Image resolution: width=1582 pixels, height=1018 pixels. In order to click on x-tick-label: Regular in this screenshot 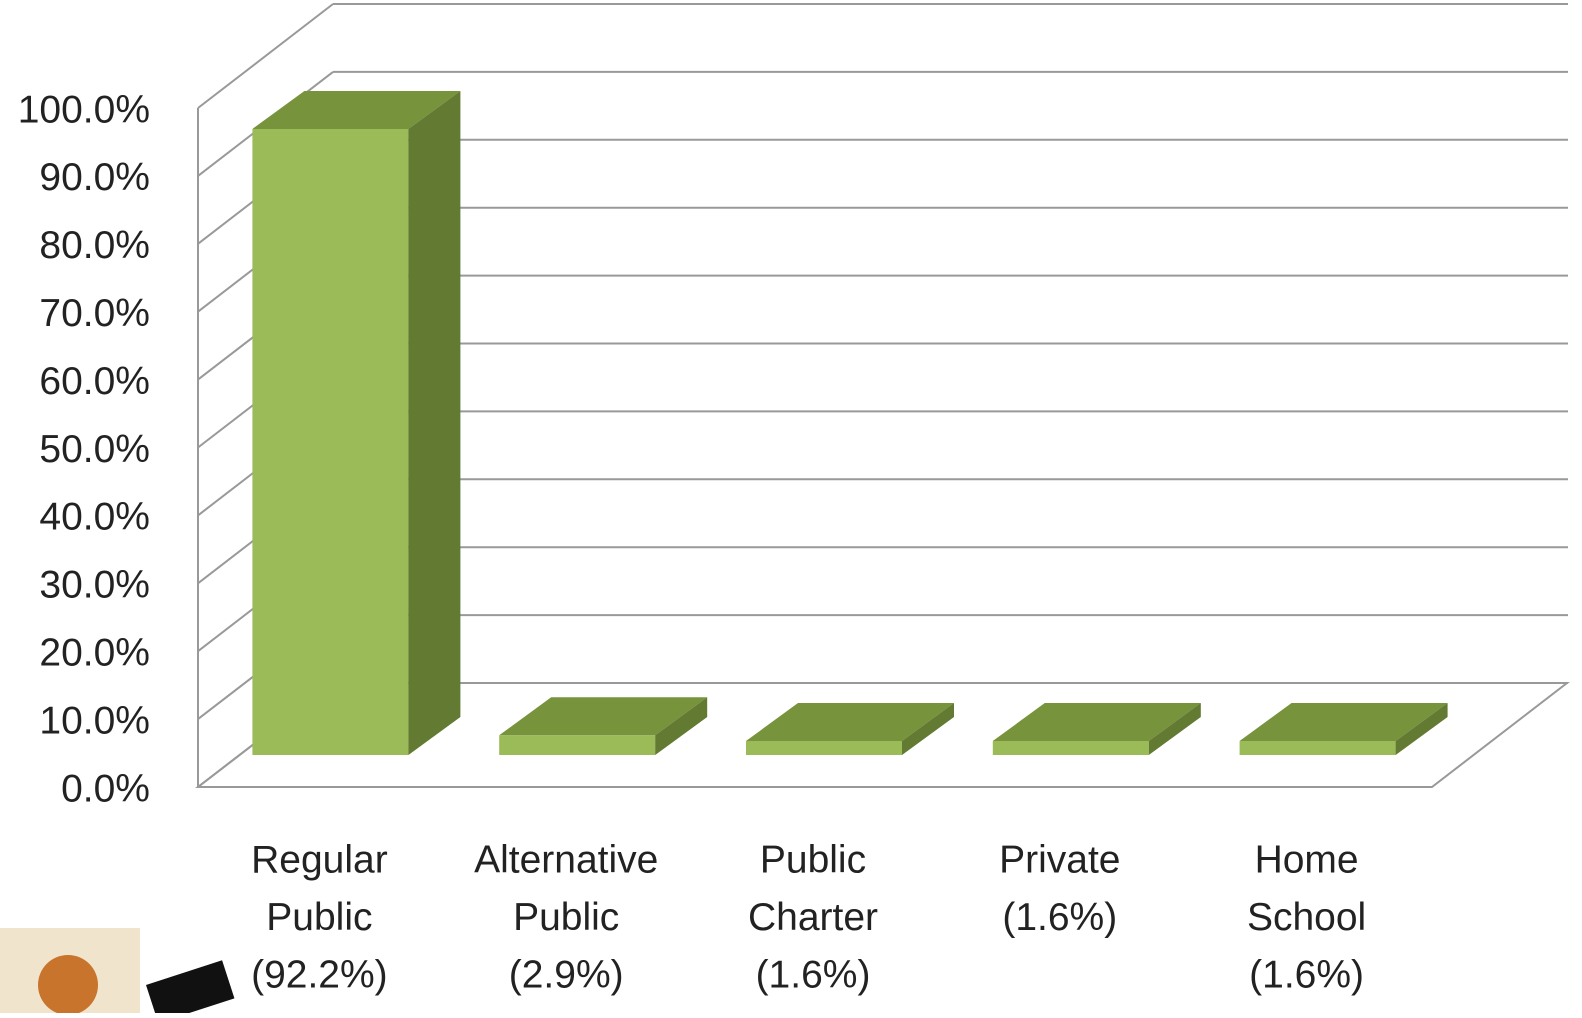, I will do `click(319, 859)`.